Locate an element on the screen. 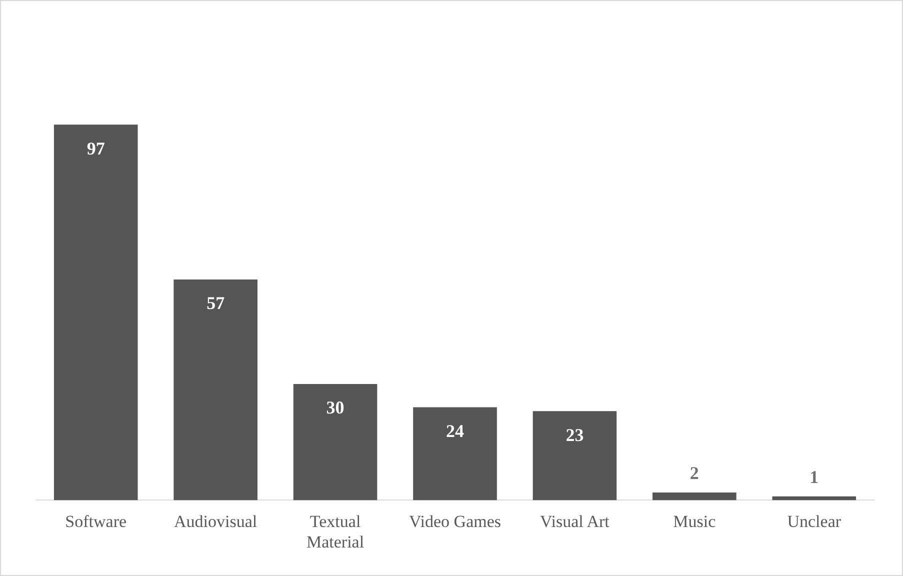 Image resolution: width=903 pixels, height=576 pixels. data-label: 2 is located at coordinates (694, 473).